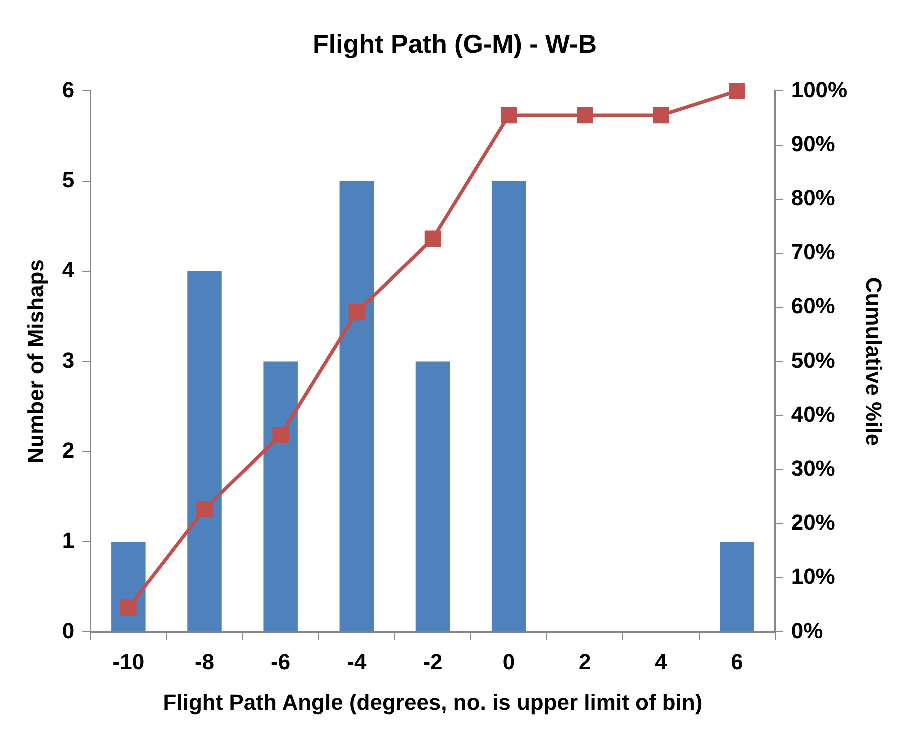 This screenshot has height=736, width=915. I want to click on y-tick-label: 0, so click(68, 631).